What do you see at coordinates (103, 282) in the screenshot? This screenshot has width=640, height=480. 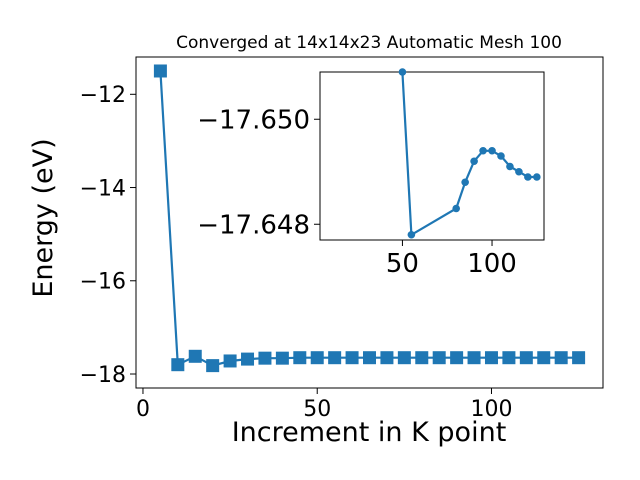 I see `main-y-tick-label: −16` at bounding box center [103, 282].